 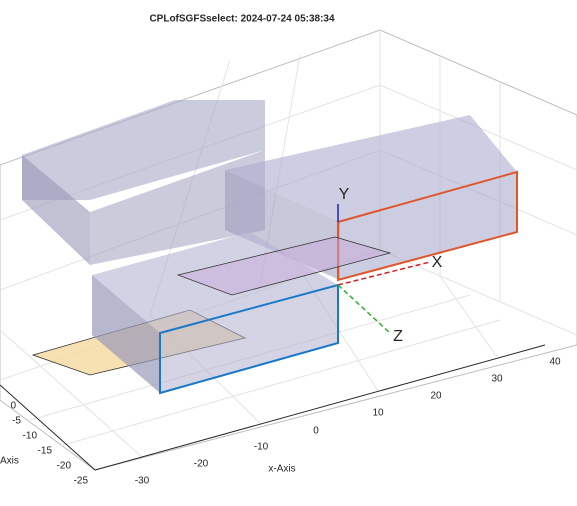 What do you see at coordinates (364, 309) in the screenshot?
I see `z-arrow` at bounding box center [364, 309].